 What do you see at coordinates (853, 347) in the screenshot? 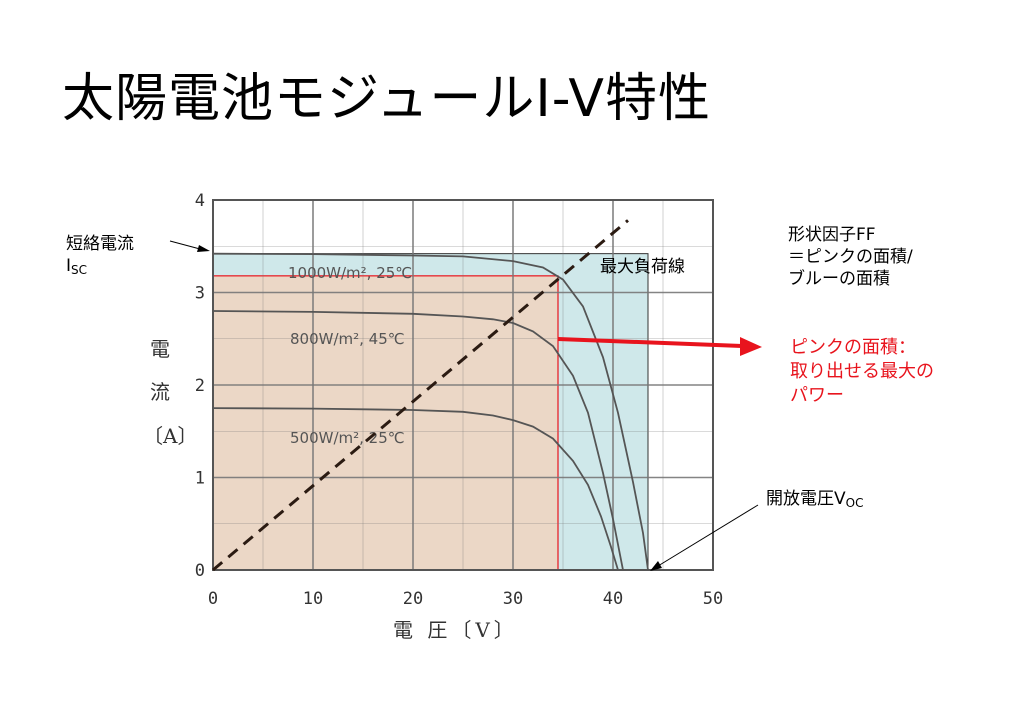
I see `pink-line1: ピンクの面積：` at bounding box center [853, 347].